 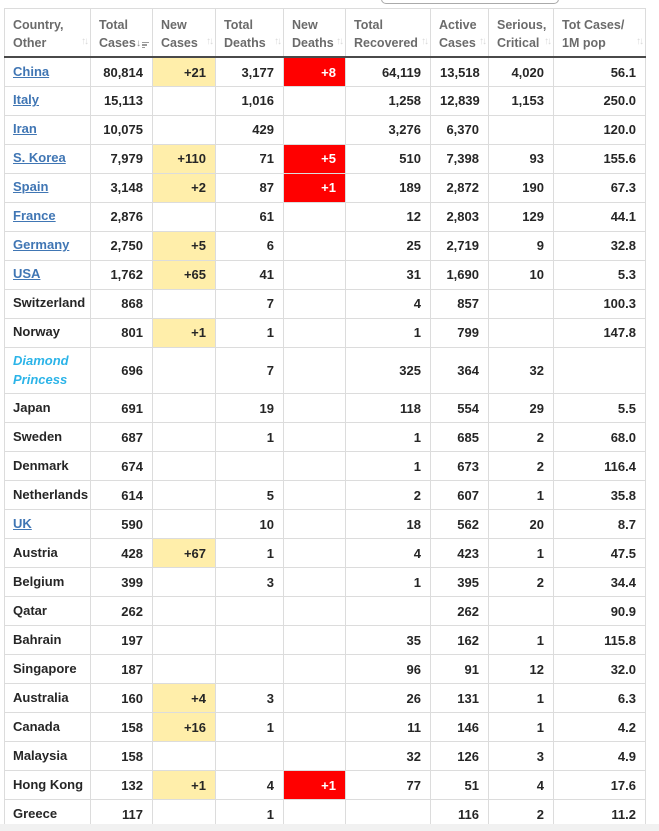 I want to click on cell-cases-per-1m: 56.1, so click(x=599, y=71).